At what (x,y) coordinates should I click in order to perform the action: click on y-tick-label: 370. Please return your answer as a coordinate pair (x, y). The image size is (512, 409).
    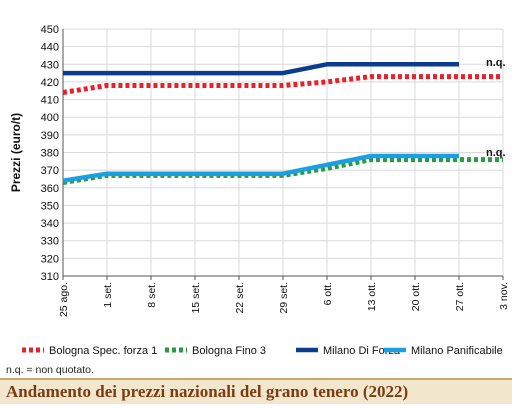
    Looking at the image, I should click on (50, 171).